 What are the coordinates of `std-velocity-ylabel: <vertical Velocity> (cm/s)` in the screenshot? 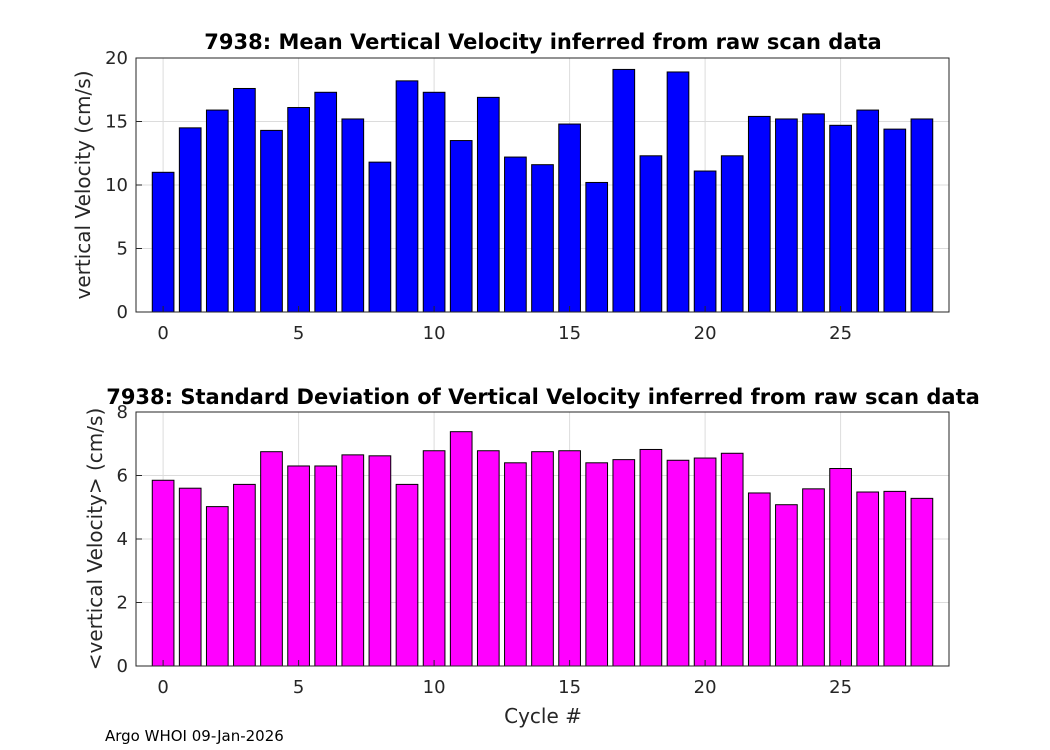 It's located at (95, 539).